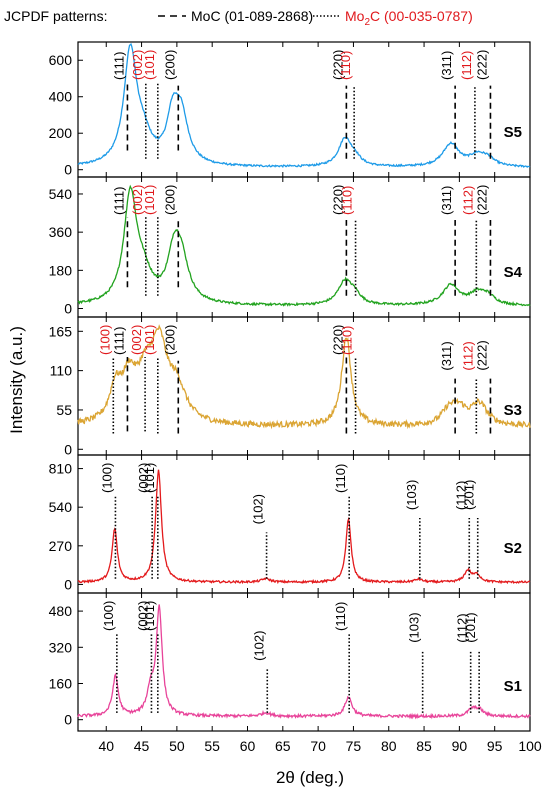 Image resolution: width=550 pixels, height=797 pixels. Describe the element at coordinates (248, 746) in the screenshot. I see `x-tick-label: 60` at that location.